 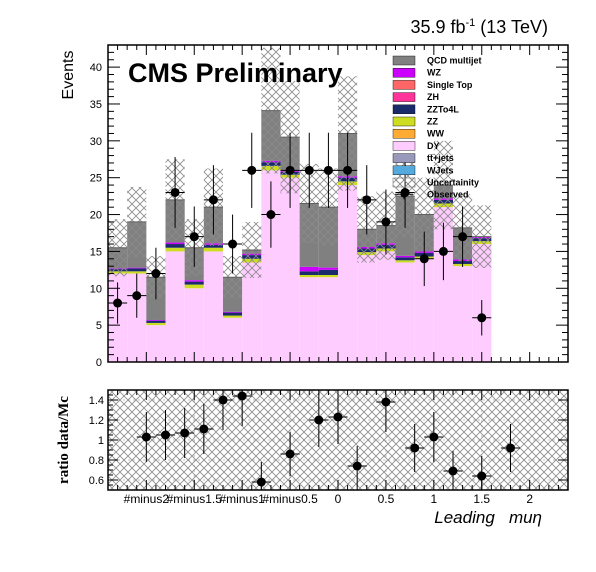 I want to click on x-tick-label: 0, so click(x=338, y=499).